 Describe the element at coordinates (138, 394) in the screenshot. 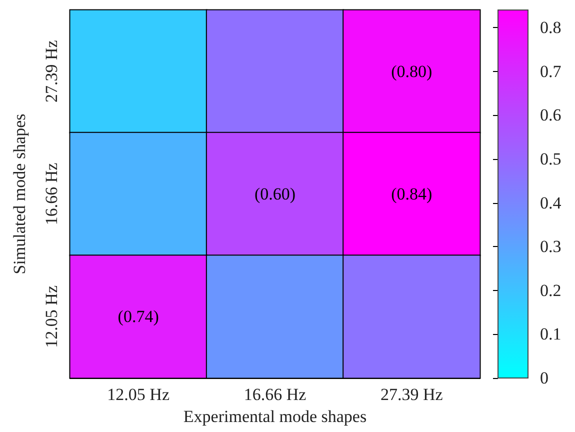

I see `x-tick-label: 12.05 Hz` at that location.